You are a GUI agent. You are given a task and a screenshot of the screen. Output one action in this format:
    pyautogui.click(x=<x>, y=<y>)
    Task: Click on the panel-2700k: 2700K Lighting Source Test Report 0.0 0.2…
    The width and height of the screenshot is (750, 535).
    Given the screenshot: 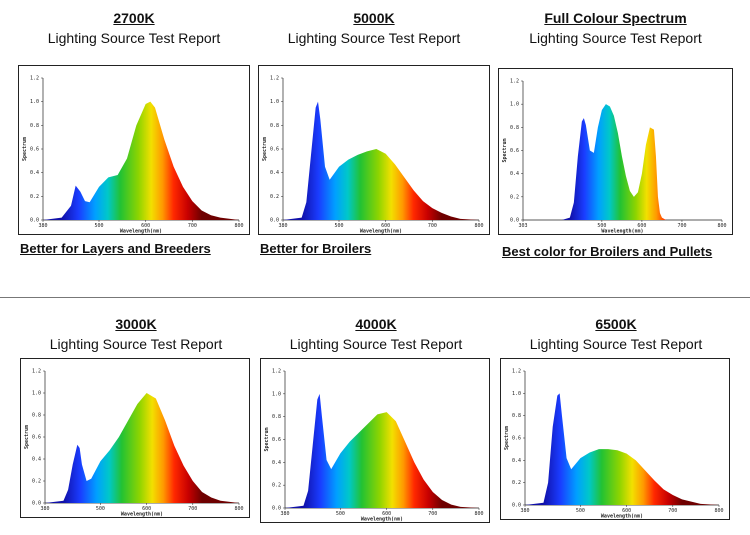 What is the action you would take?
    pyautogui.click(x=134, y=137)
    